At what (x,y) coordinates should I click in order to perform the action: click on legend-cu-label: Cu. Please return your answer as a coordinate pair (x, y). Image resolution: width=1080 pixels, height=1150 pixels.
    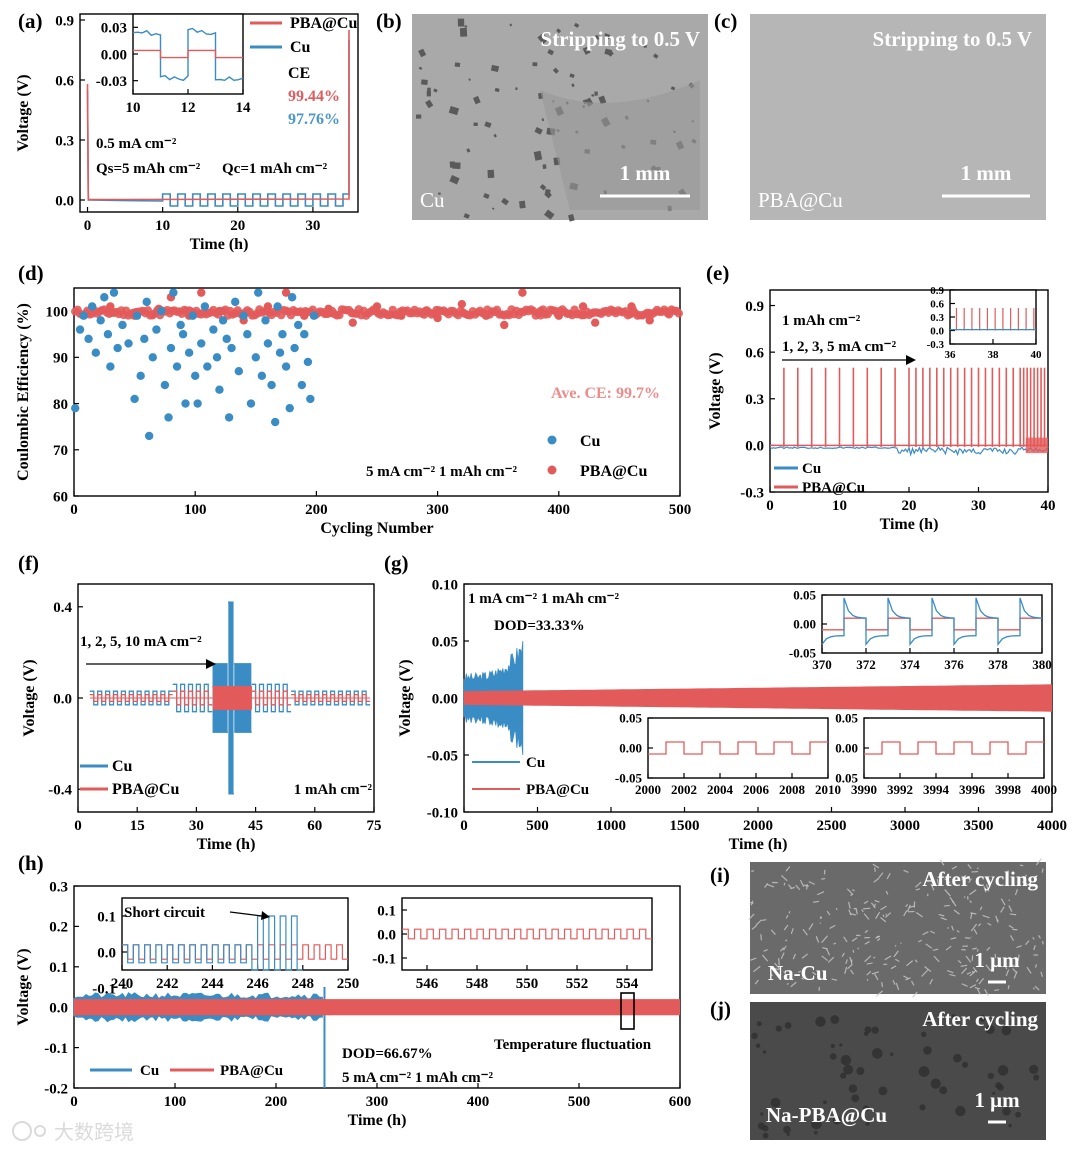
    Looking at the image, I should click on (149, 1071).